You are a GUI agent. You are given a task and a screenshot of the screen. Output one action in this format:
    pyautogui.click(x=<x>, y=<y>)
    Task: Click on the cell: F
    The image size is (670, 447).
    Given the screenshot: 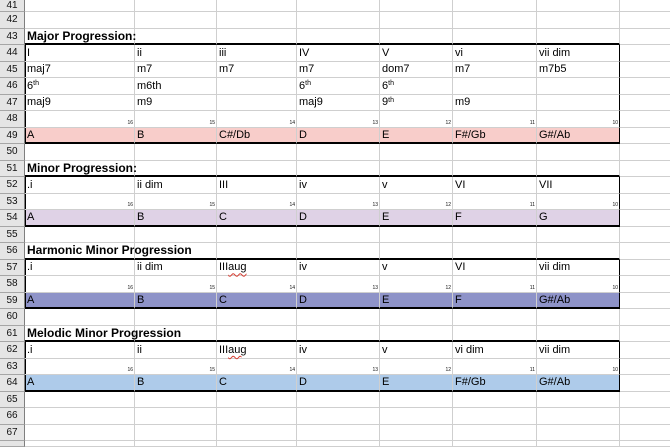 What is the action you would take?
    pyautogui.click(x=495, y=300)
    